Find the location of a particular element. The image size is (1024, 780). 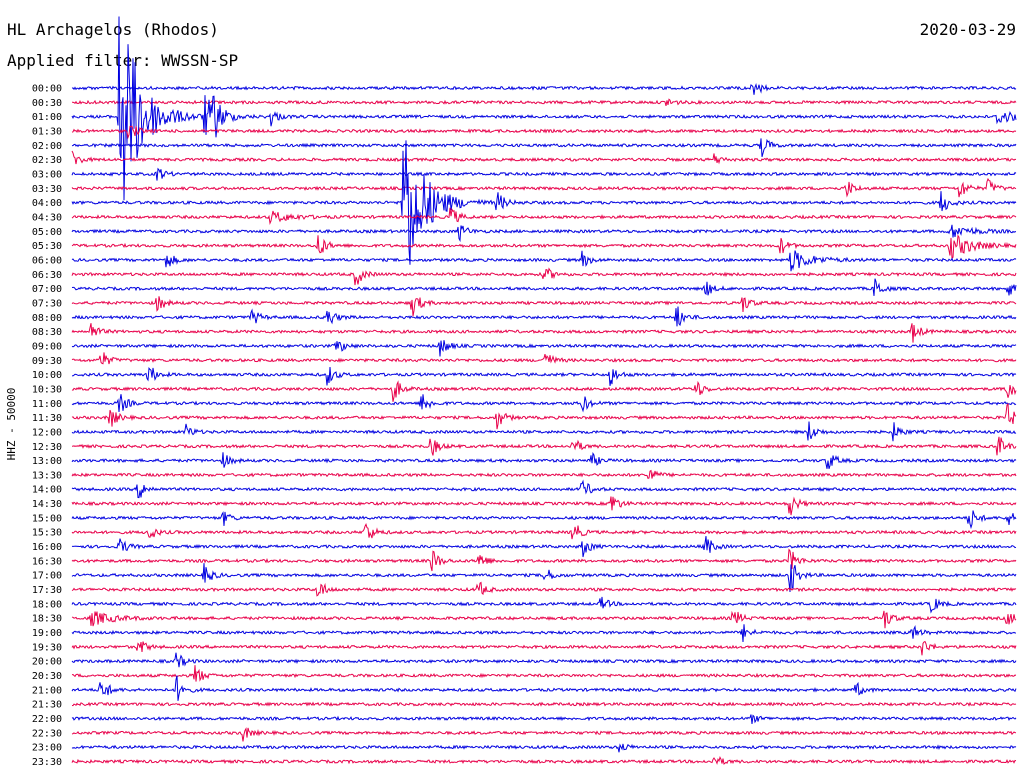

row-time-label: 16:30 is located at coordinates (47, 561).